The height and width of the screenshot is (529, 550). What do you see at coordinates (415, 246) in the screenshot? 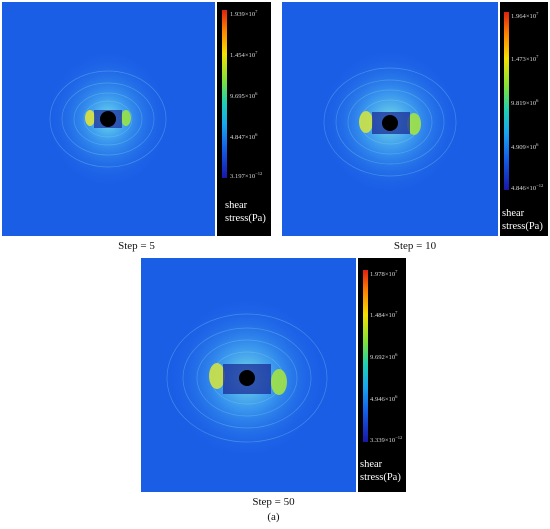
I see `caption-step-10: Step = 10` at bounding box center [415, 246].